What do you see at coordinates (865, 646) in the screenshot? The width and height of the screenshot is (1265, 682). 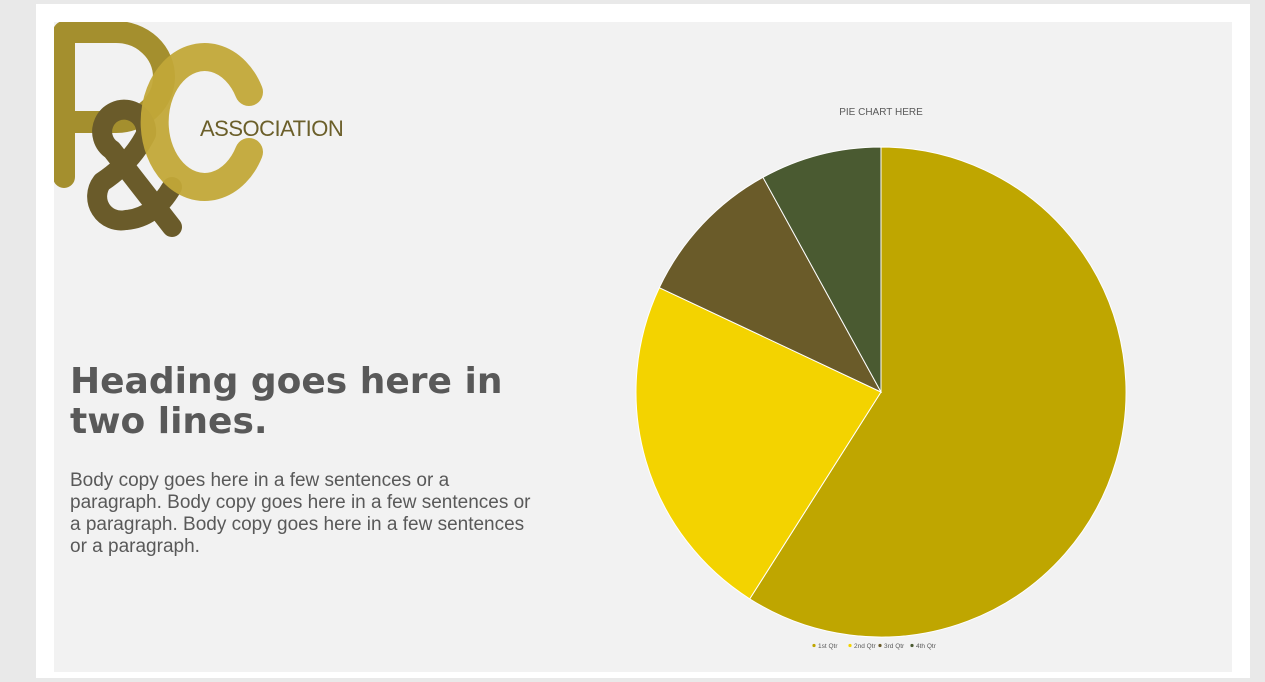 I see `legend-label-2: 2nd Qtr` at bounding box center [865, 646].